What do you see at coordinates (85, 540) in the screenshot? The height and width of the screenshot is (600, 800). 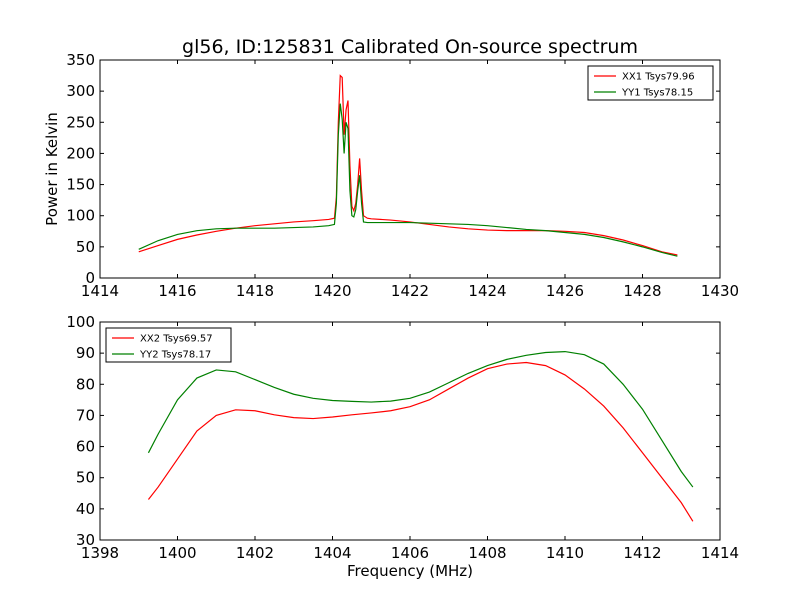 I see `y-tick-label: 30` at bounding box center [85, 540].